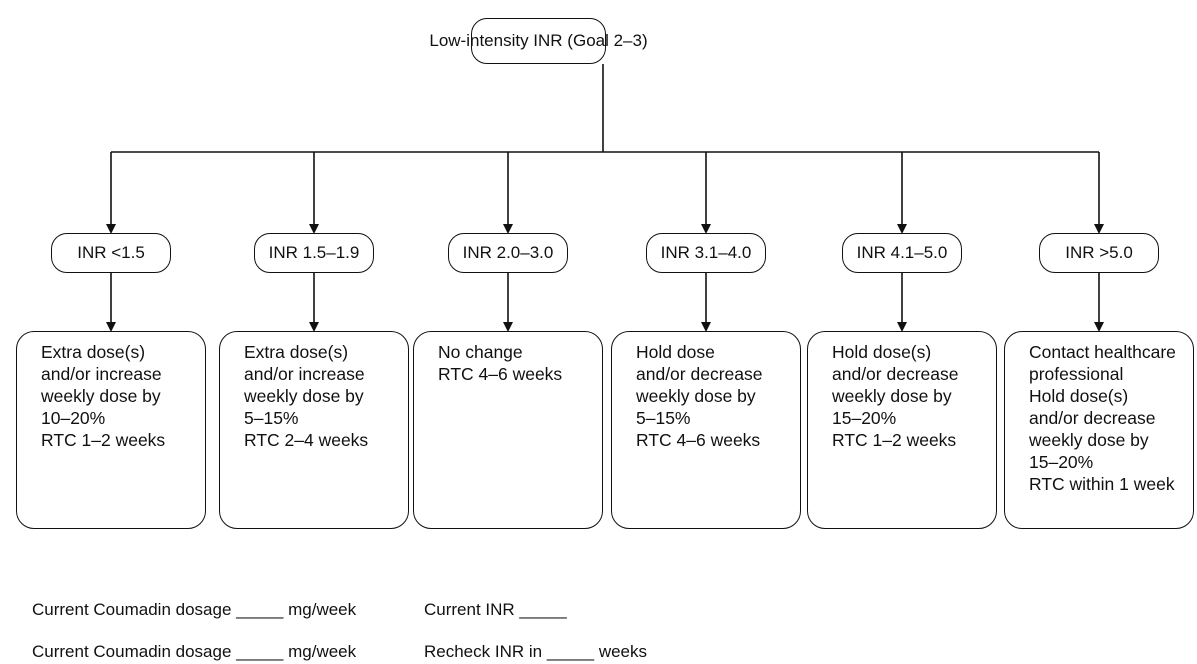 This screenshot has height=664, width=1197. What do you see at coordinates (480, 352) in the screenshot?
I see `action-line: No change` at bounding box center [480, 352].